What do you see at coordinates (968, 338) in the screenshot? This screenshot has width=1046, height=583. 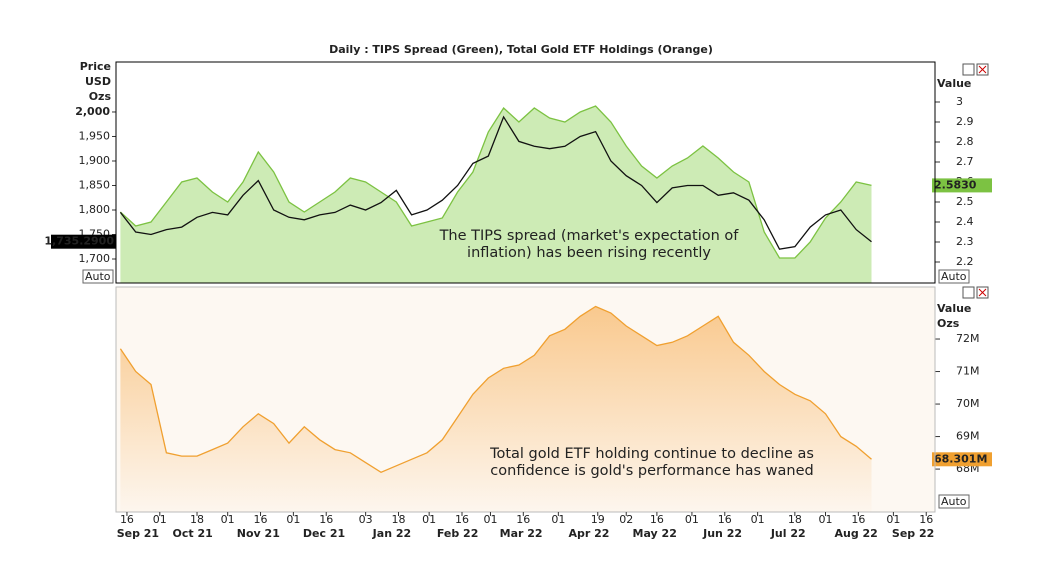 I see `y2-tick-label: 72M` at bounding box center [968, 338].